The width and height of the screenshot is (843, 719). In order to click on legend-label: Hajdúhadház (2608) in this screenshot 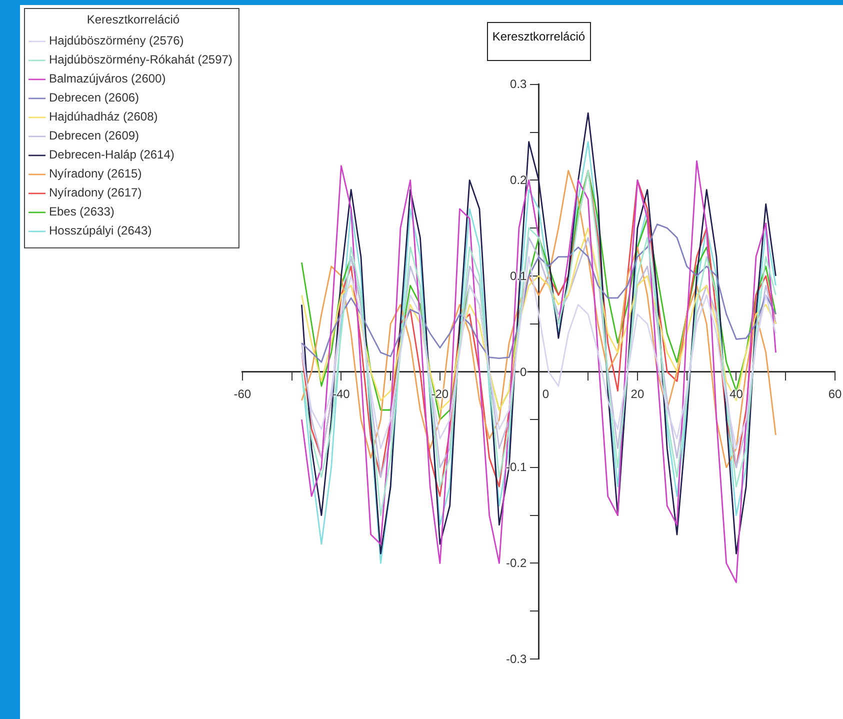, I will do `click(103, 117)`.